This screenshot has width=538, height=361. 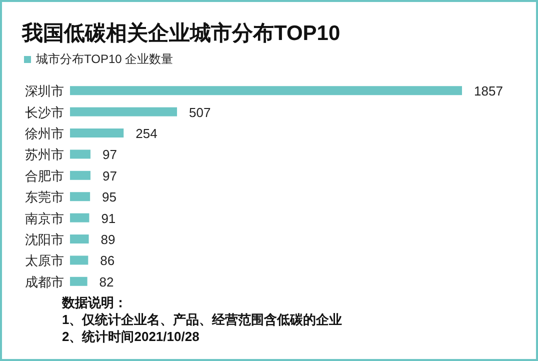 I want to click on y-tick-label: 苏州市, so click(x=44, y=154).